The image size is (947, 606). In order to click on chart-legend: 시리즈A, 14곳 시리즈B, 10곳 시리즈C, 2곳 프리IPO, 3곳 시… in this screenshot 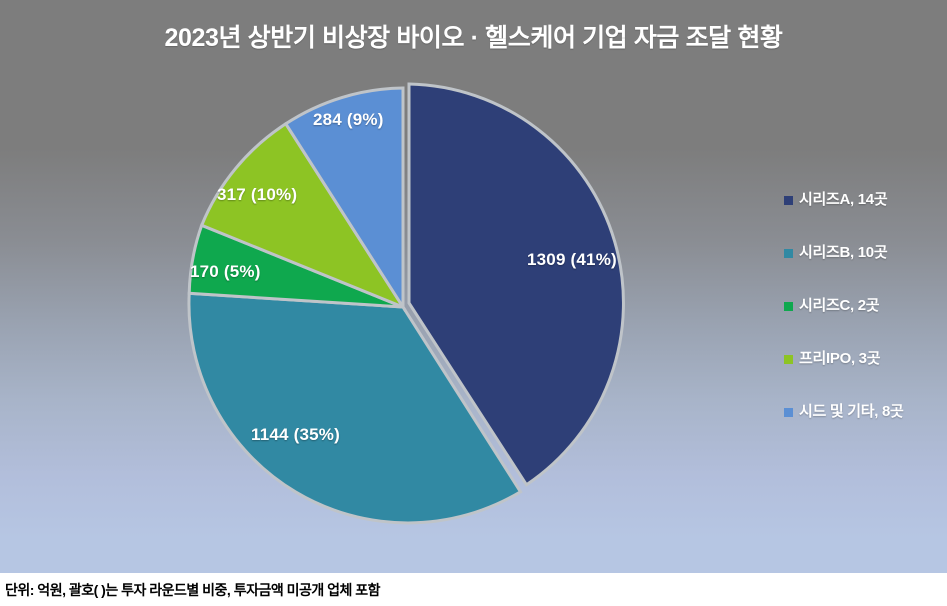, I will do `click(864, 322)`.